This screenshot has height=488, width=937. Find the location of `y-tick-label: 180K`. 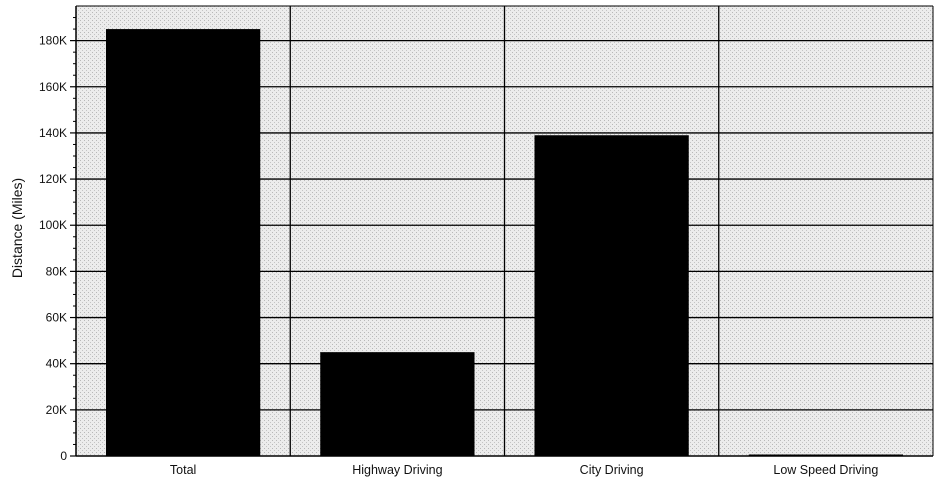

y-tick-label: 180K is located at coordinates (53, 41).